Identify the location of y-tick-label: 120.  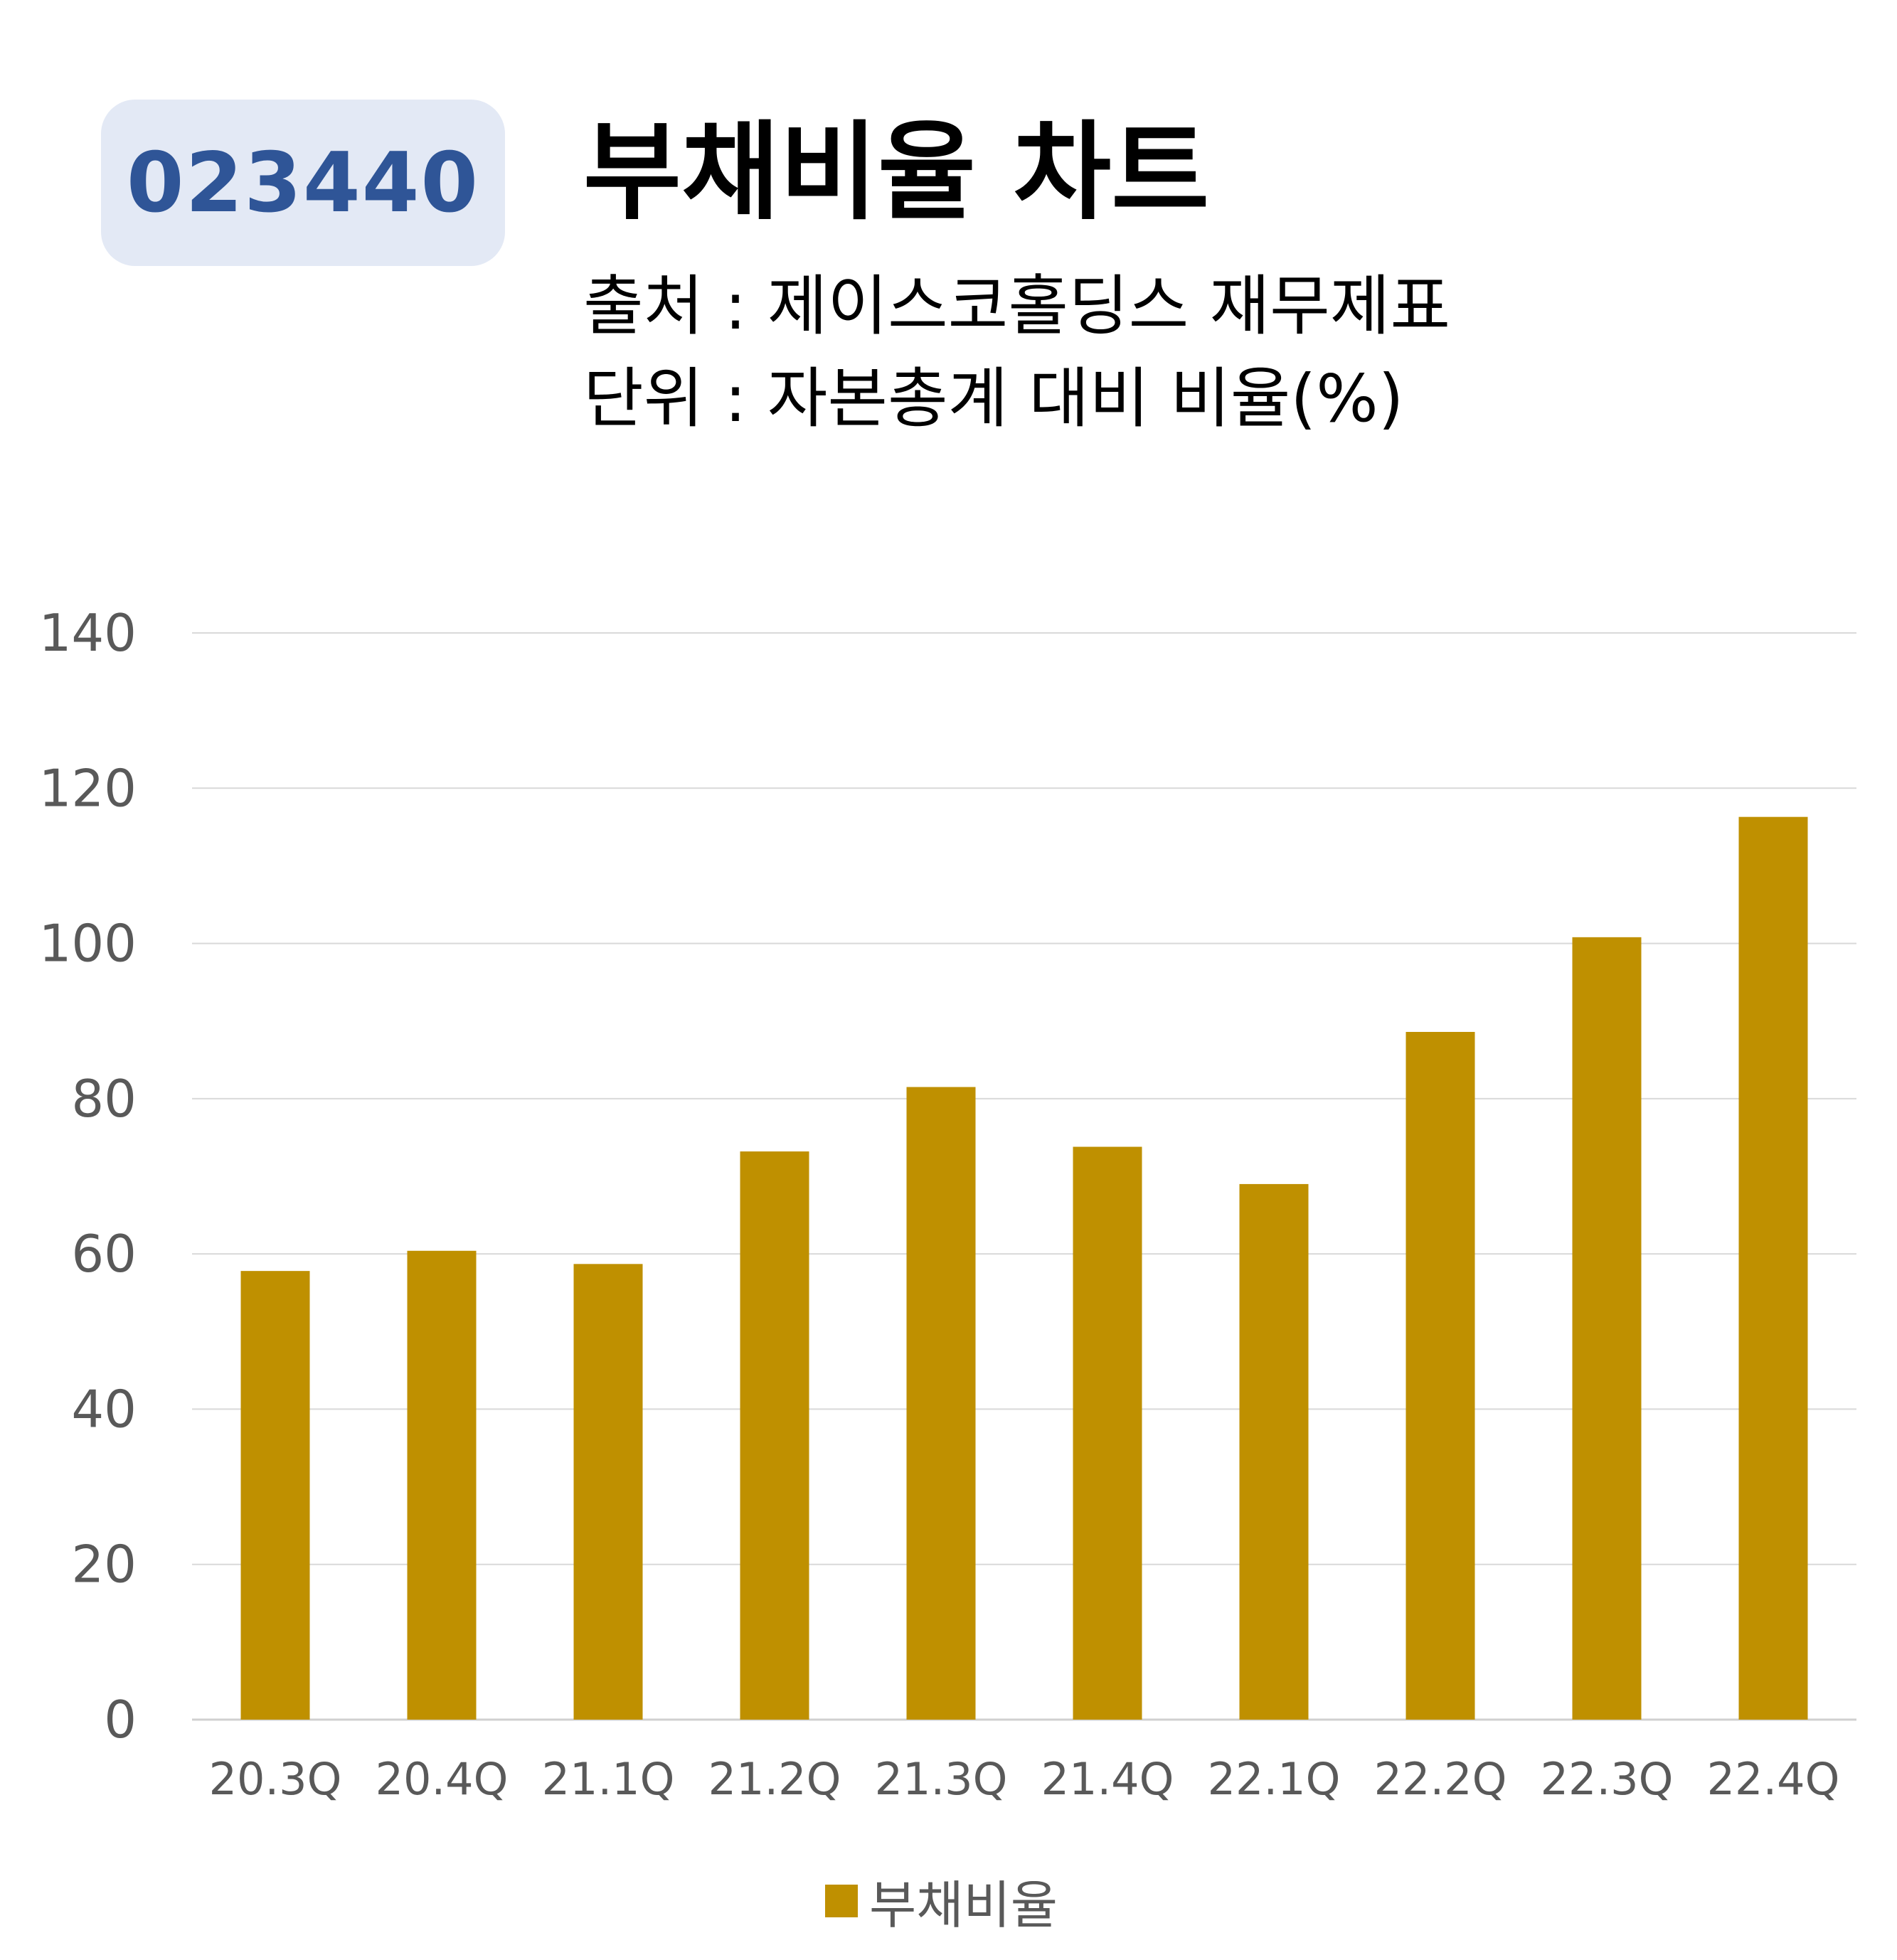
(88, 788).